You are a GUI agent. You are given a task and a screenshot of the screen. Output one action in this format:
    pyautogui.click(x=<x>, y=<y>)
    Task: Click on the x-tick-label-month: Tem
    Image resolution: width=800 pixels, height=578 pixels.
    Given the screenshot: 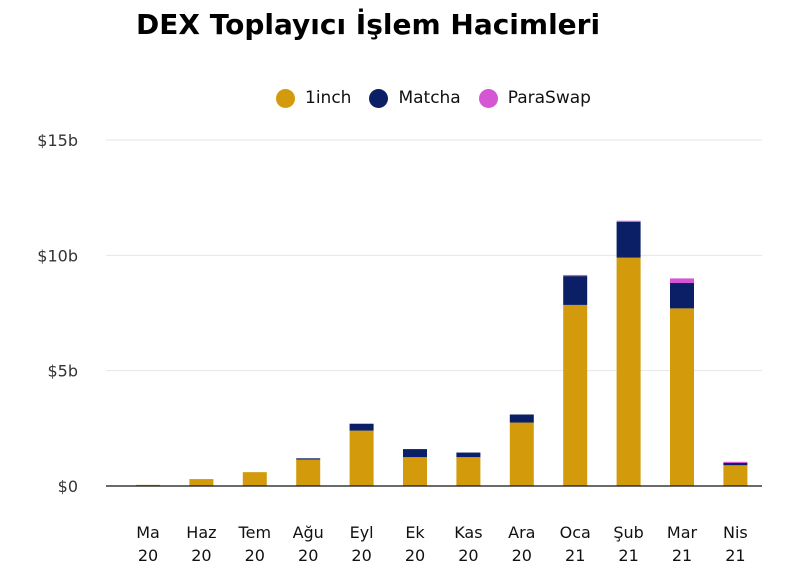 What is the action you would take?
    pyautogui.click(x=254, y=532)
    